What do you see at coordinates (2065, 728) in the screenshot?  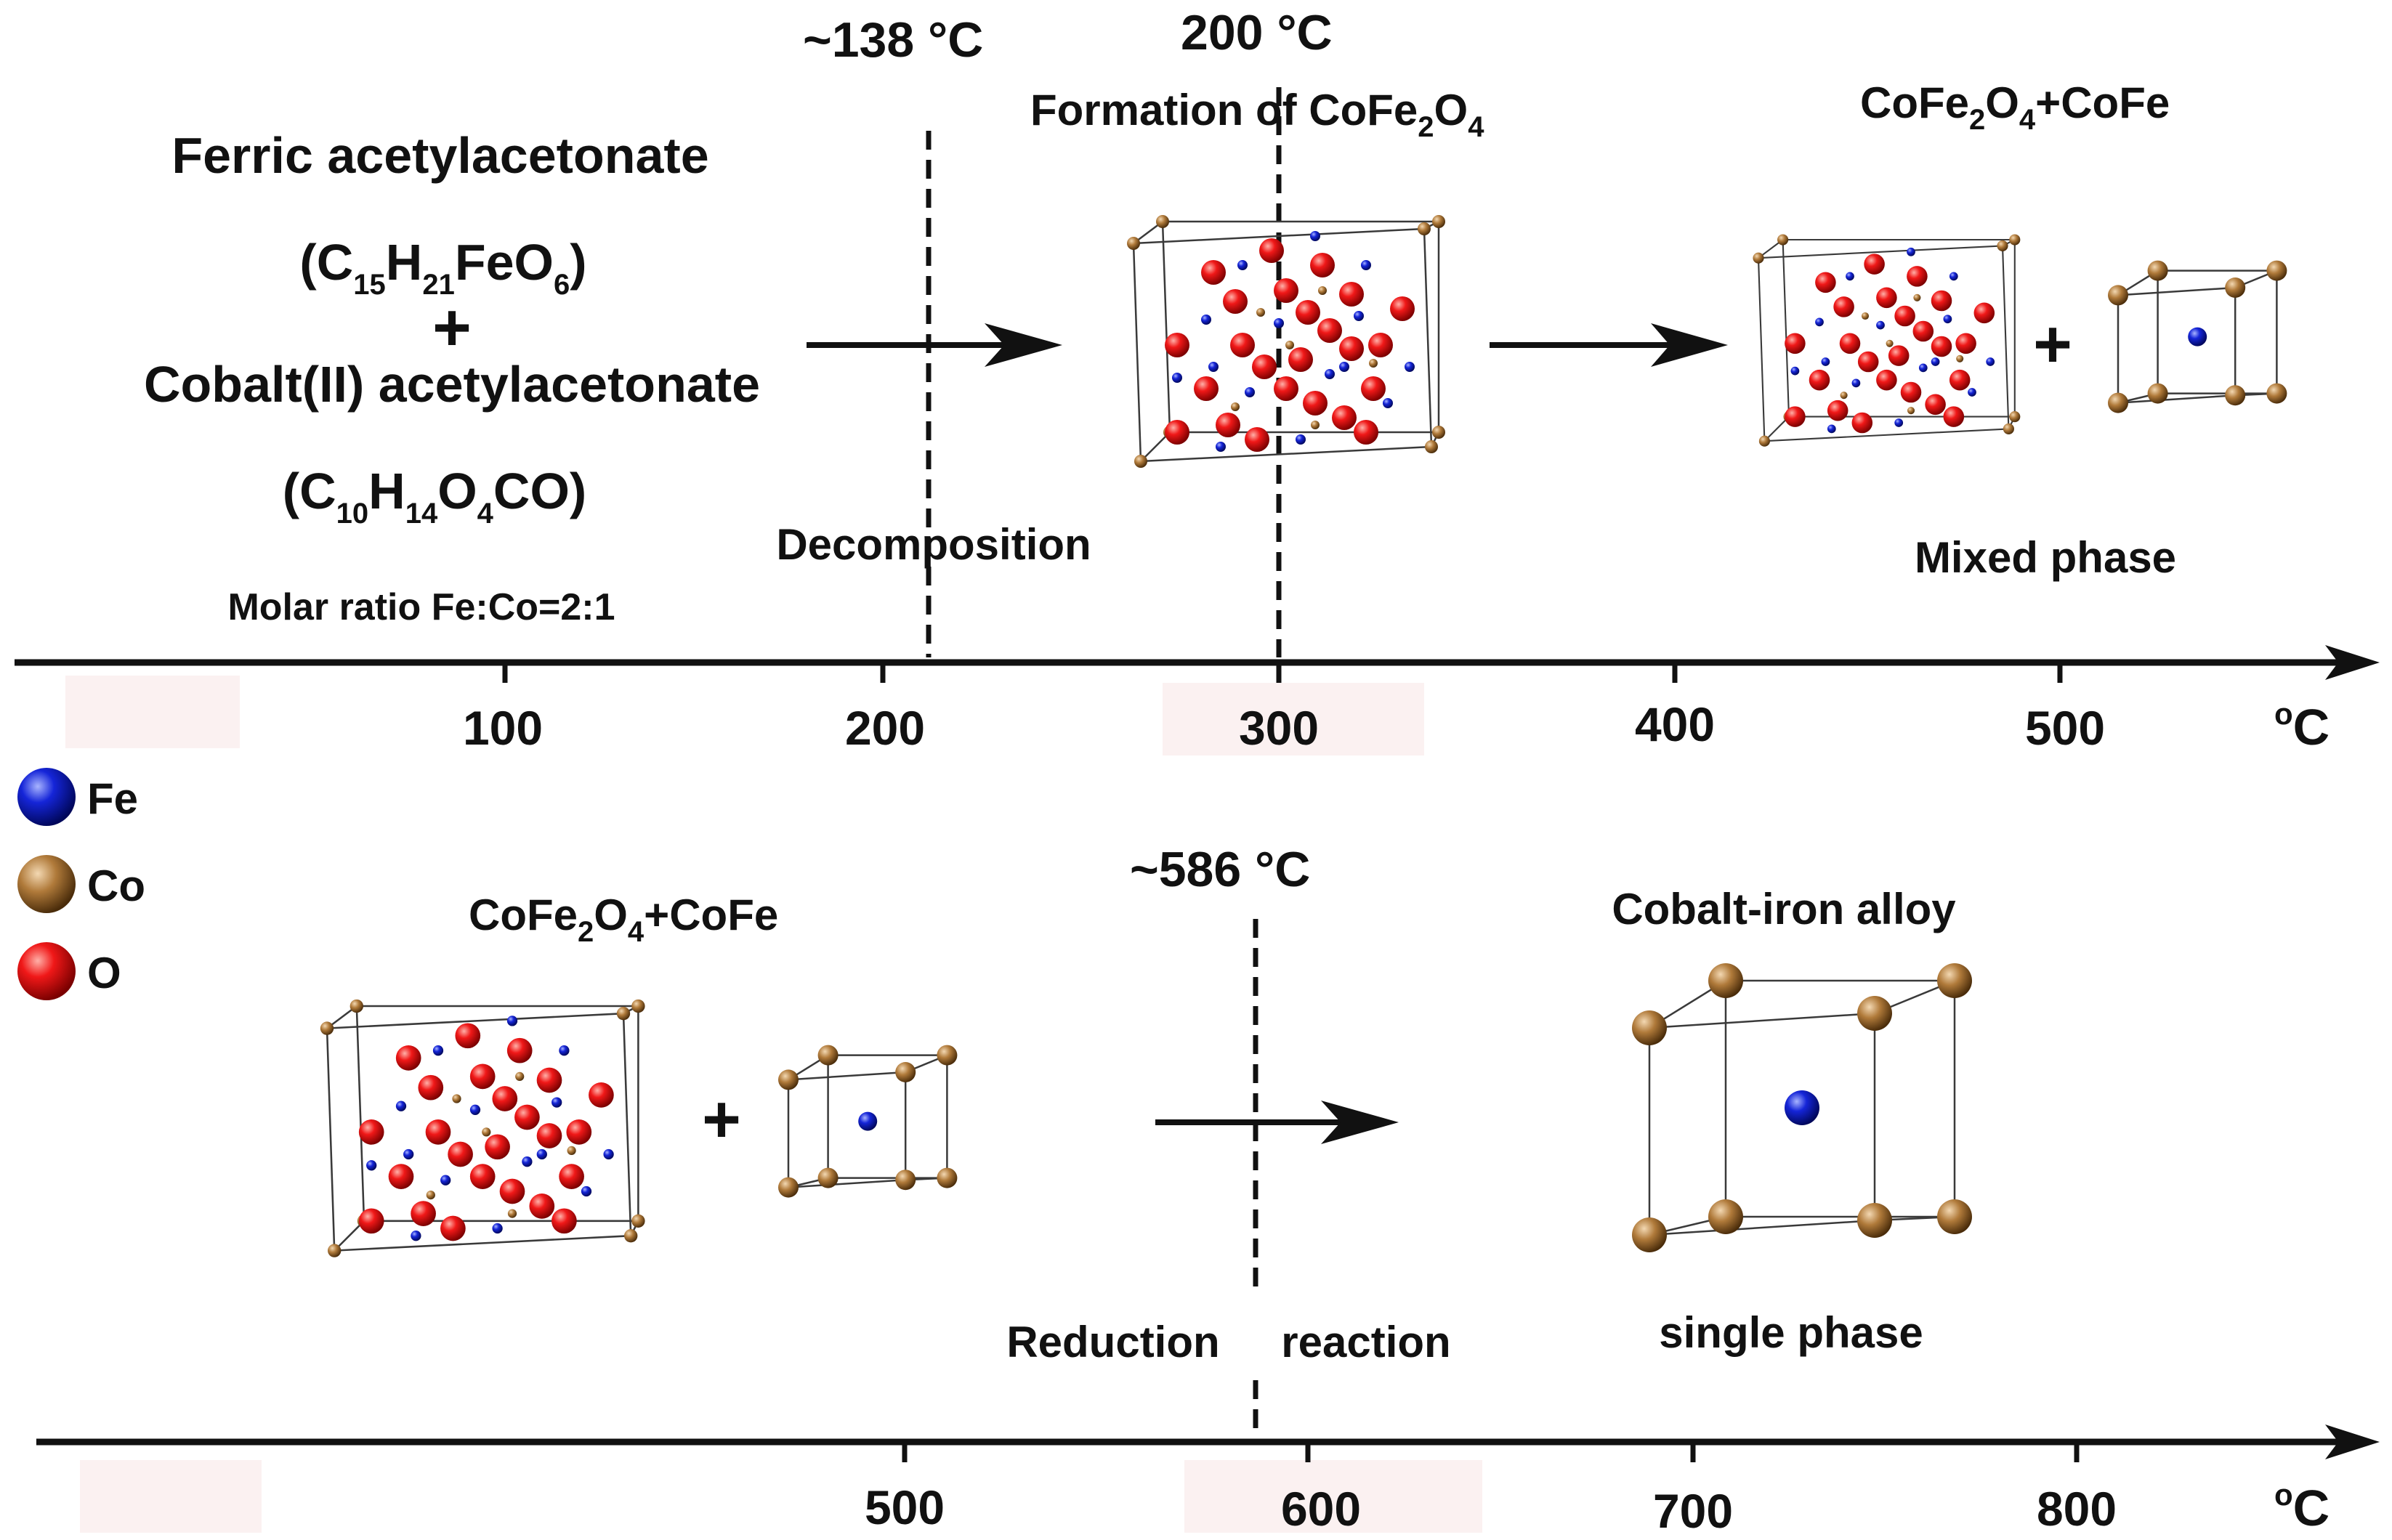 I see `top-tick-label-500: 500` at bounding box center [2065, 728].